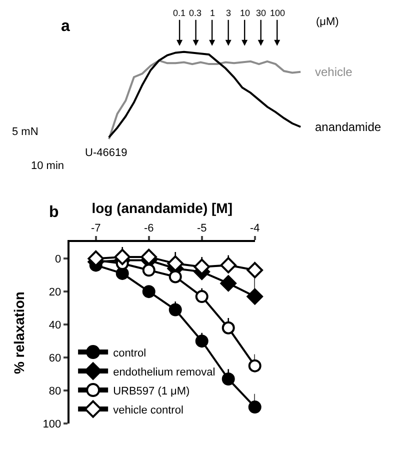  Describe the element at coordinates (148, 410) in the screenshot. I see `legend-label: vehicle control` at that location.